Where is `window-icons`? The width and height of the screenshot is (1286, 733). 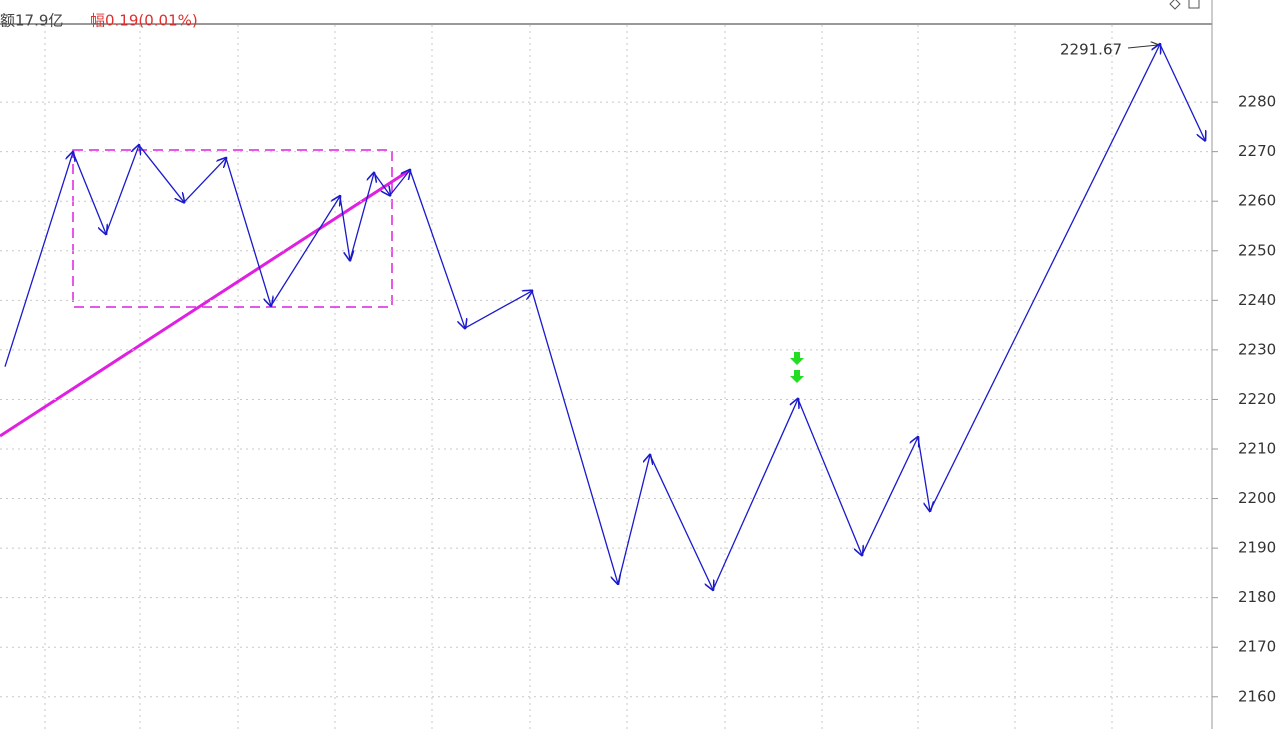
window-icons is located at coordinates (1184, 5).